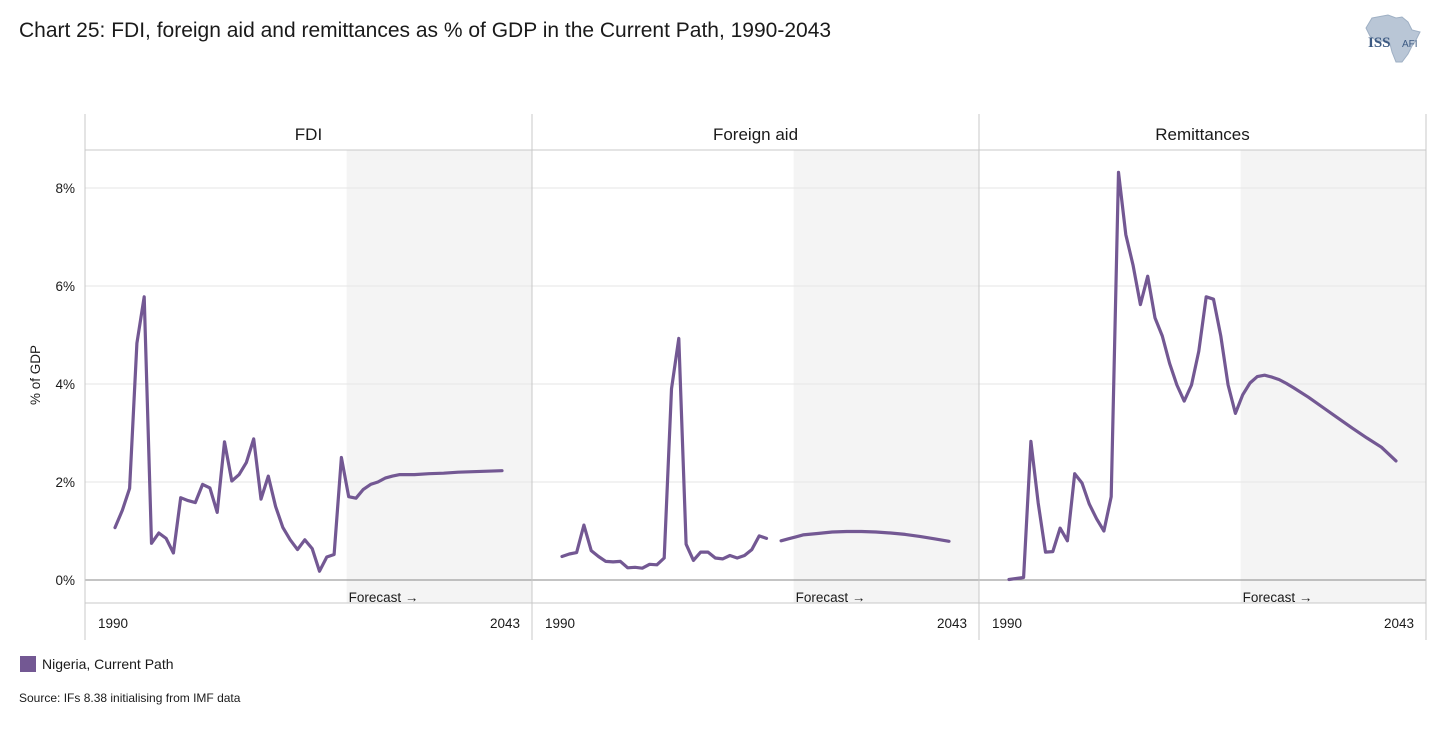  Describe the element at coordinates (755, 134) in the screenshot. I see `panel-title: Foreign aid` at that location.